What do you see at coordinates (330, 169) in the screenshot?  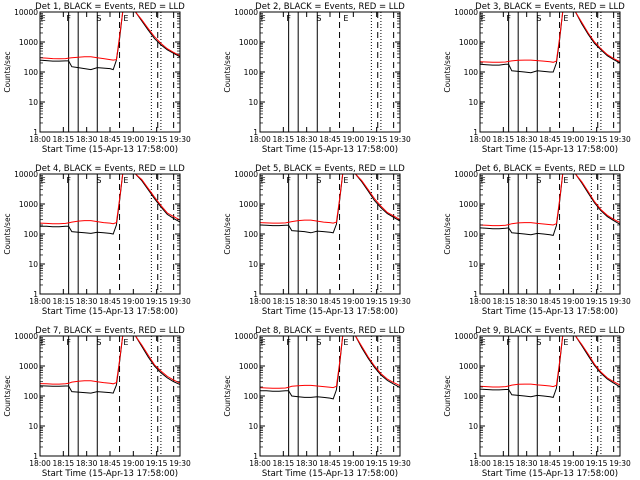 I see `panel-title: Det 5, BLACK = Events, RED = LLD` at bounding box center [330, 169].